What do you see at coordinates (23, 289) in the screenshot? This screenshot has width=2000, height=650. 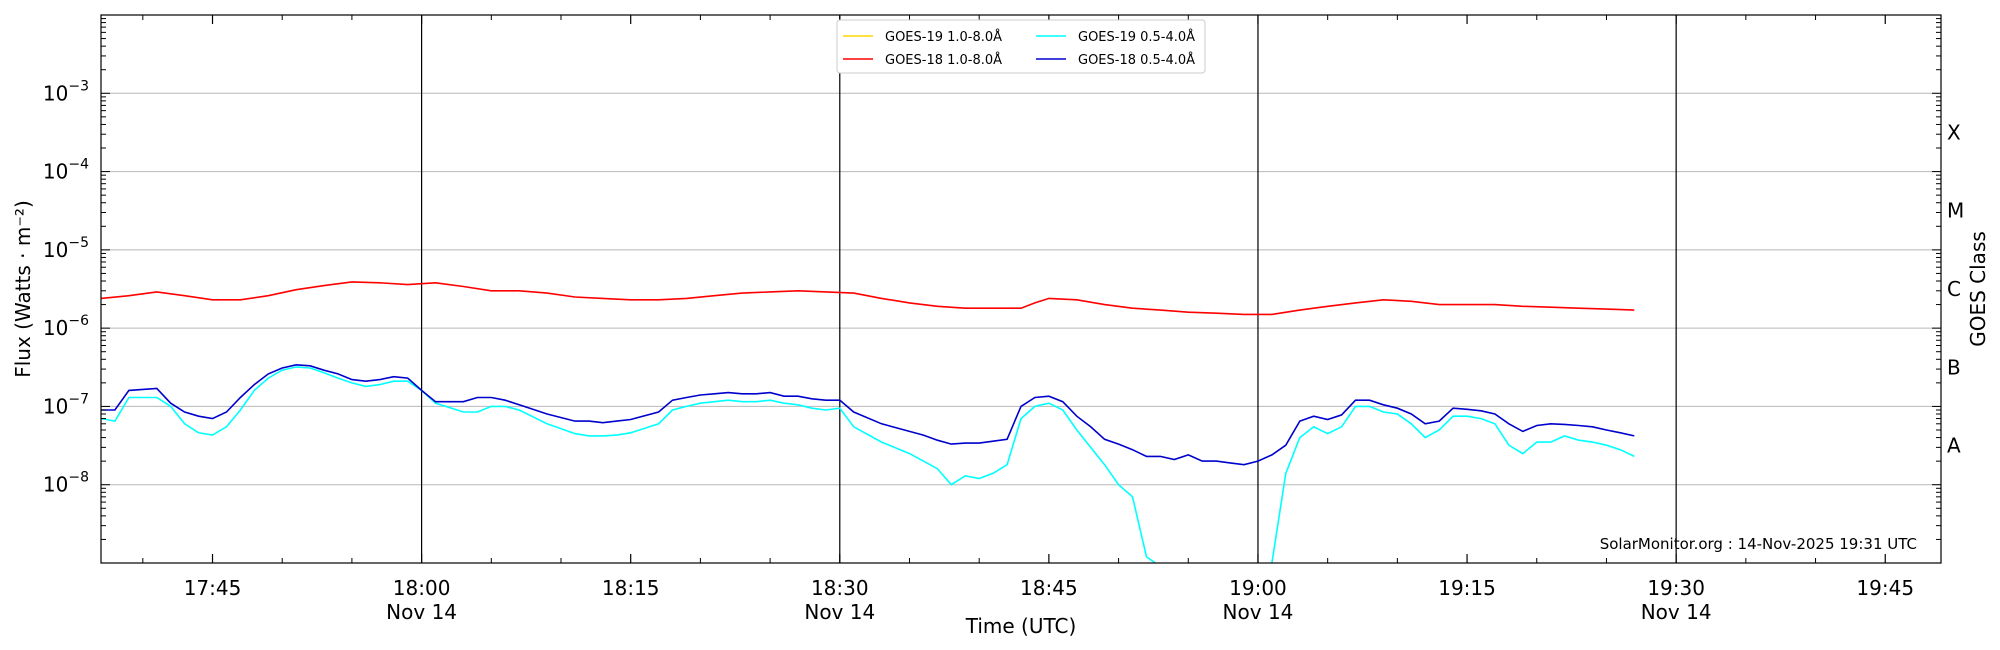 I see `y-axis-title: Flux (Watts · m⁻²)` at bounding box center [23, 289].